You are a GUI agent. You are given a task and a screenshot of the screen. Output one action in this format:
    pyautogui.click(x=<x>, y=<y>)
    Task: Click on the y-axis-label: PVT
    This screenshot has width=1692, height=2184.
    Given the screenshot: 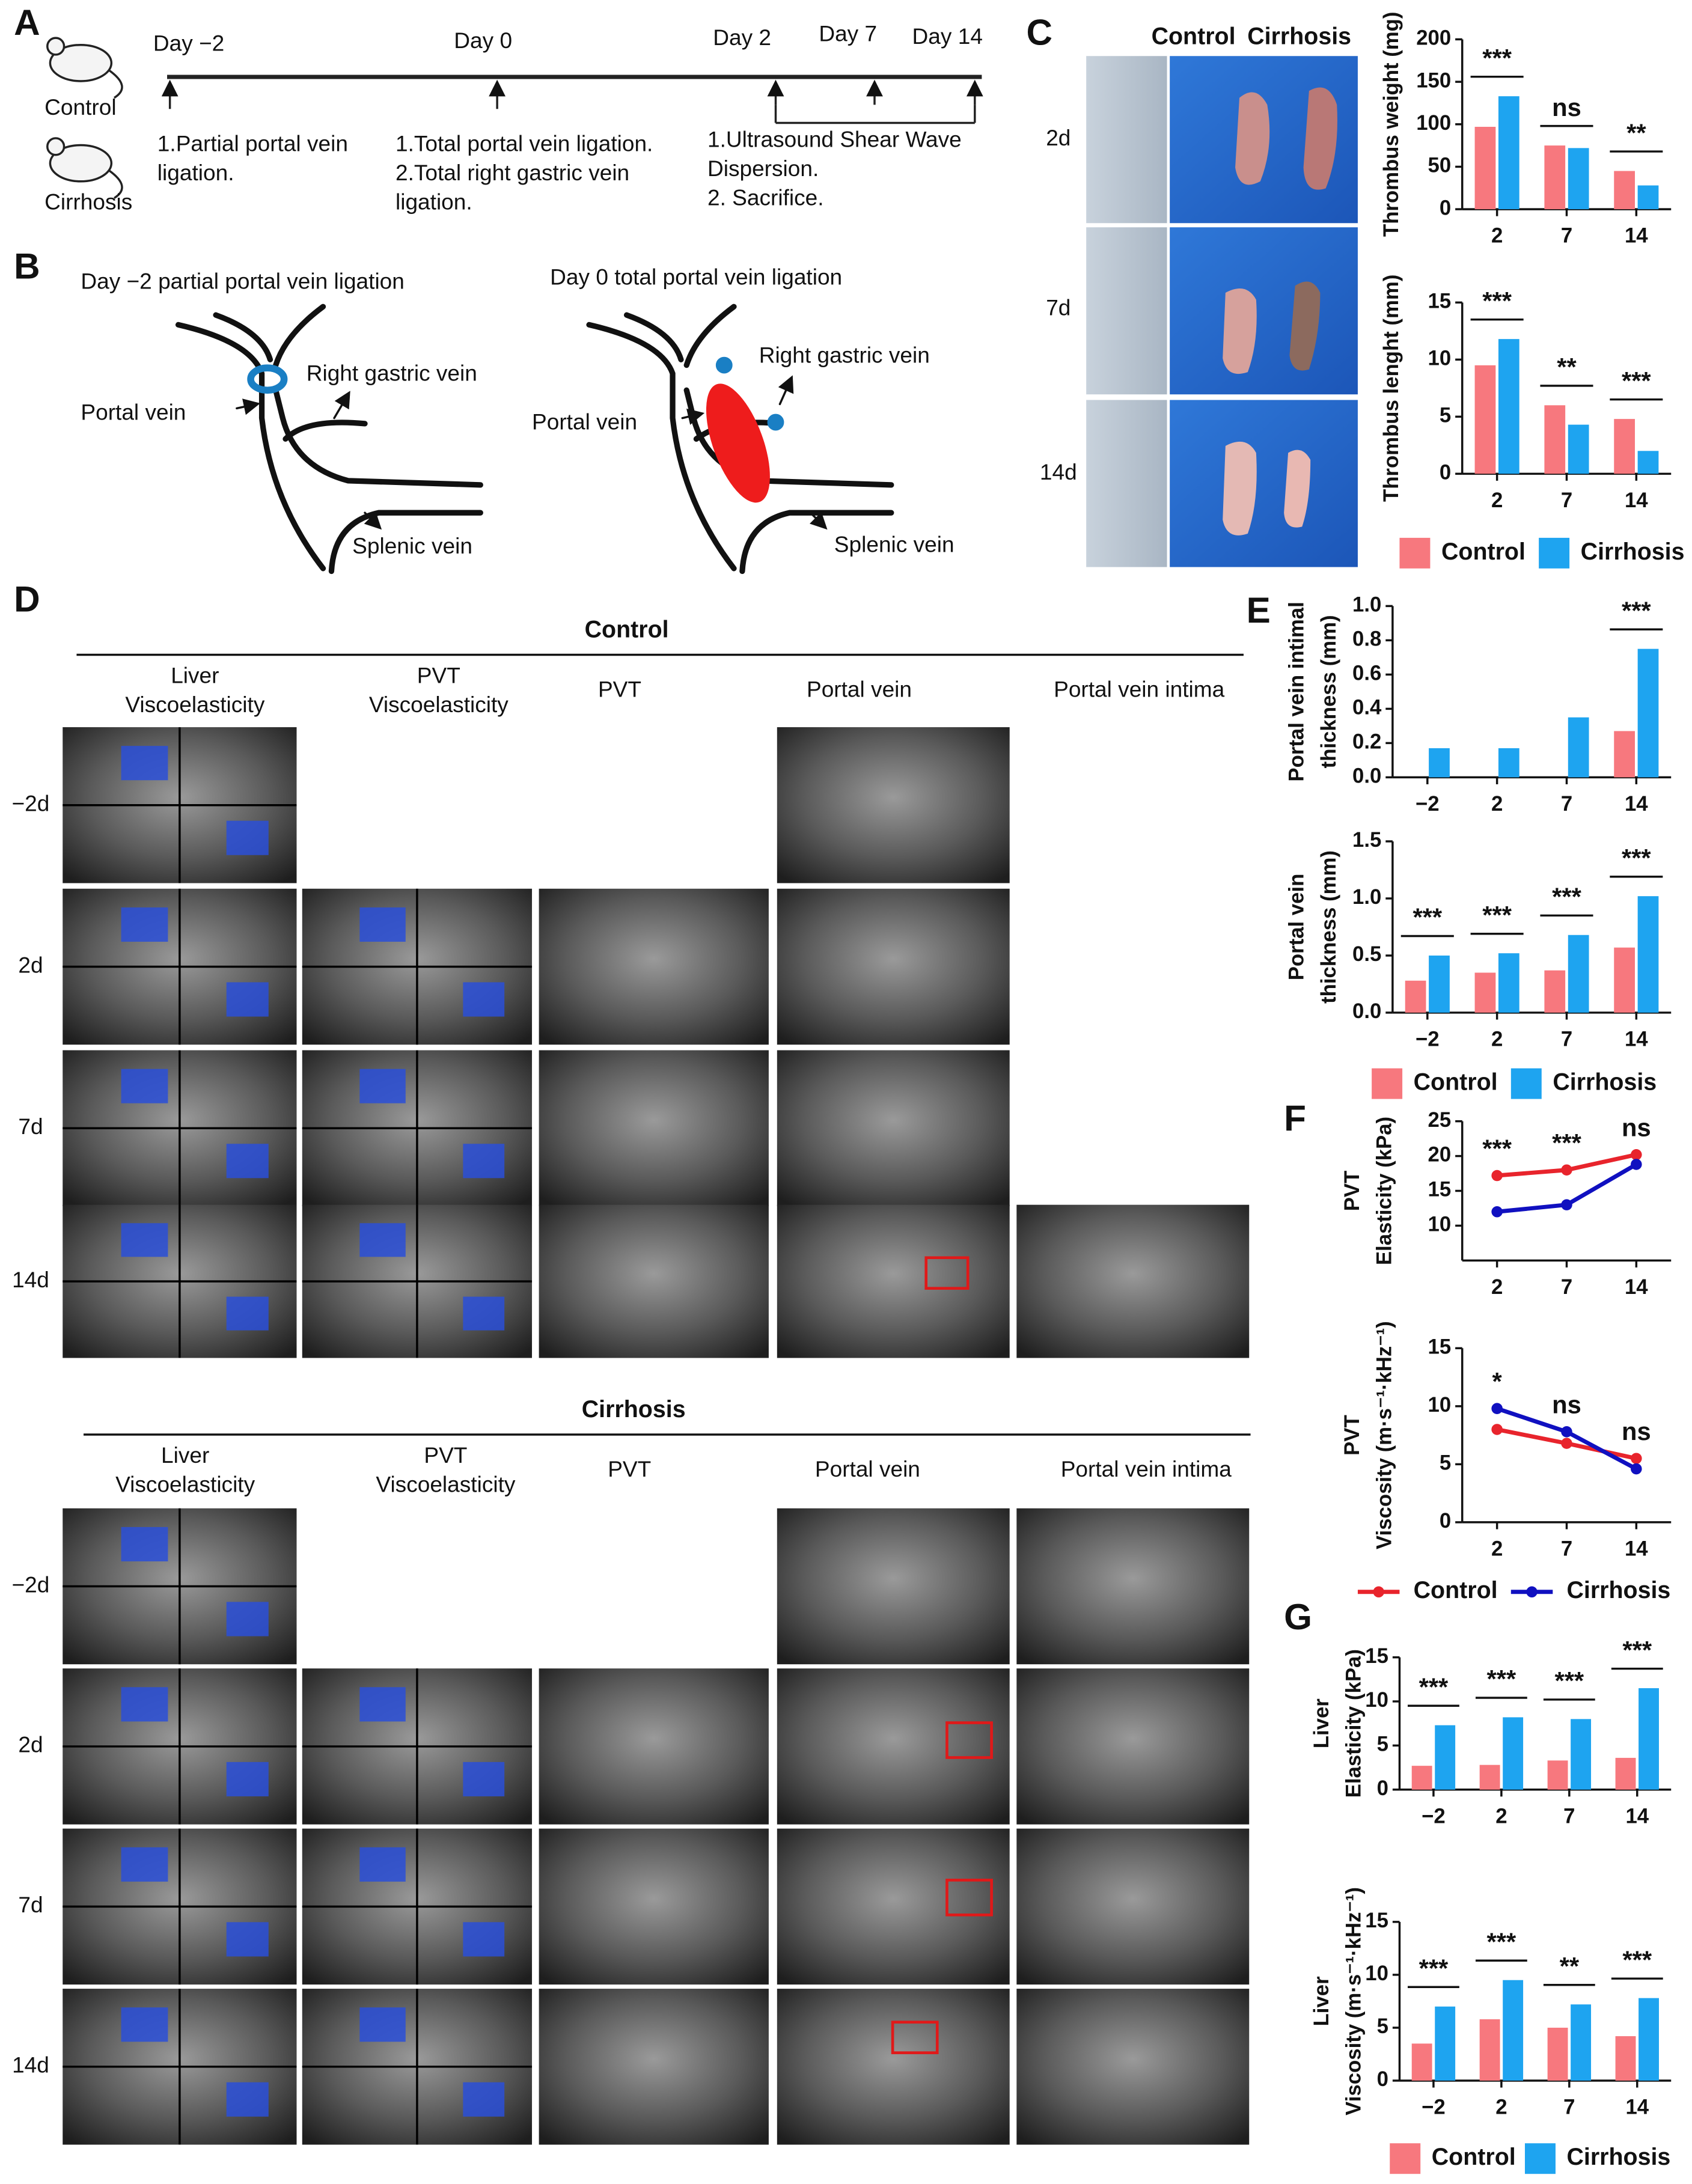 What is the action you would take?
    pyautogui.click(x=1352, y=1191)
    